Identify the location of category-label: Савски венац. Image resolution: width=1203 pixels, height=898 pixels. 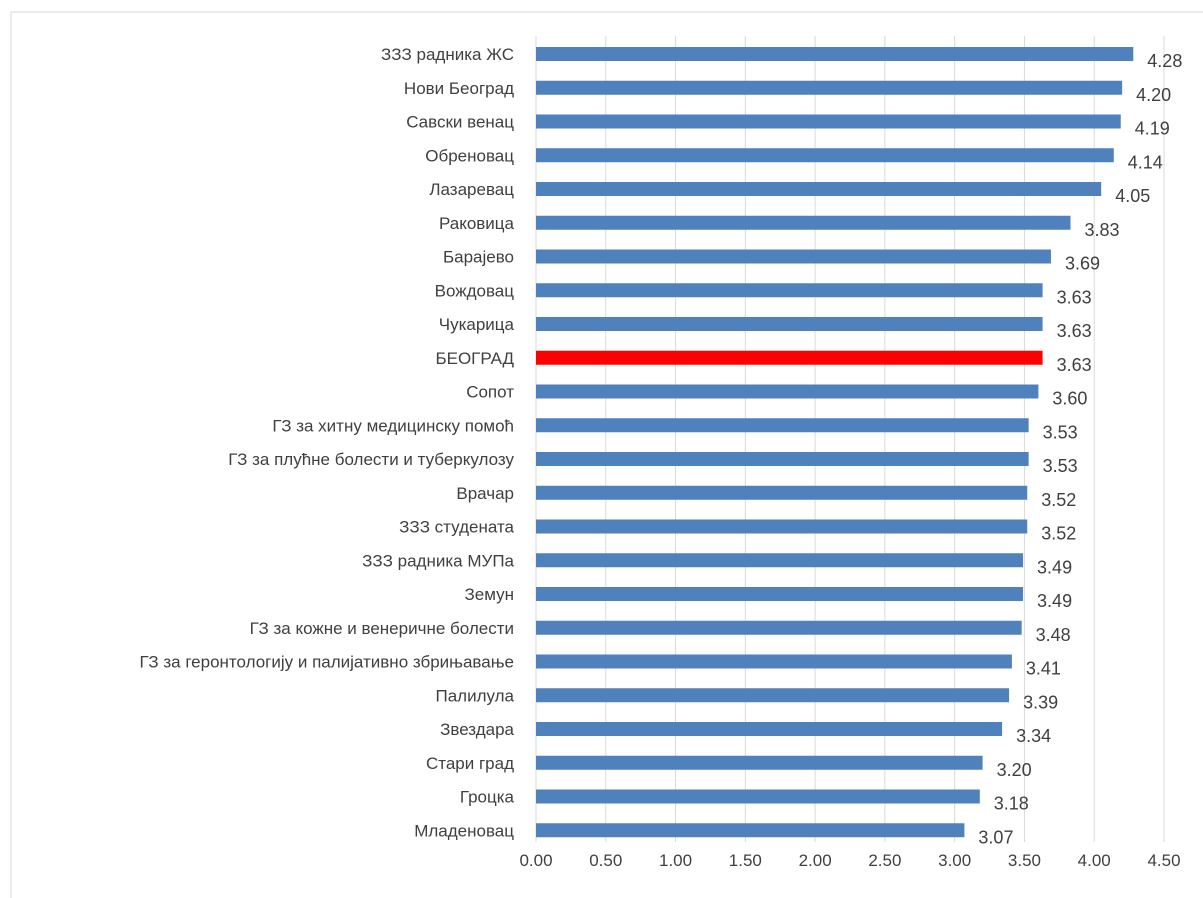
(460, 122).